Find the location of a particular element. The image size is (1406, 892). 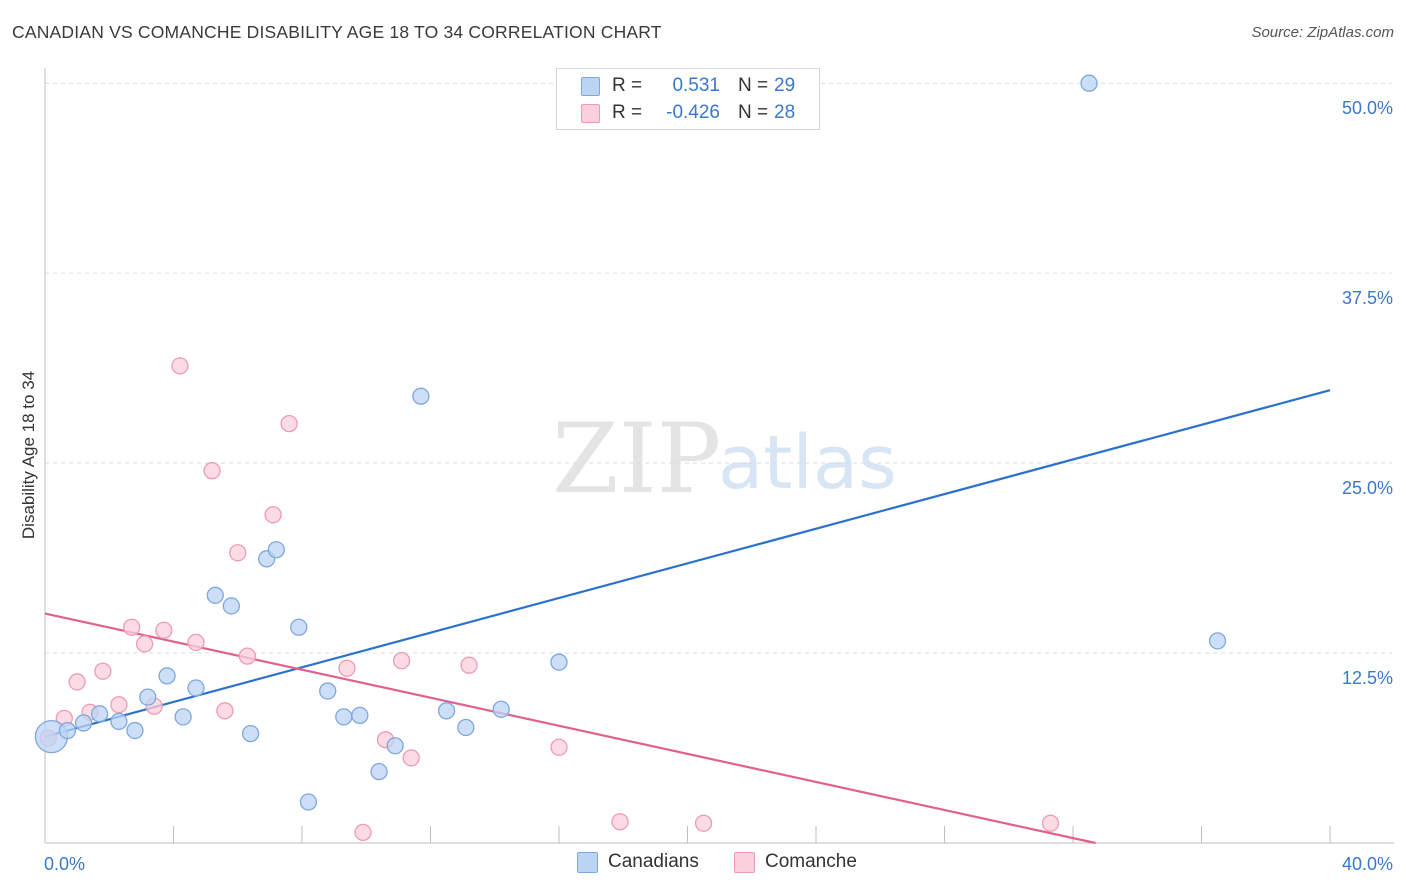

legend-row-canadians: R = 0.531 N = 29 is located at coordinates (688, 86).